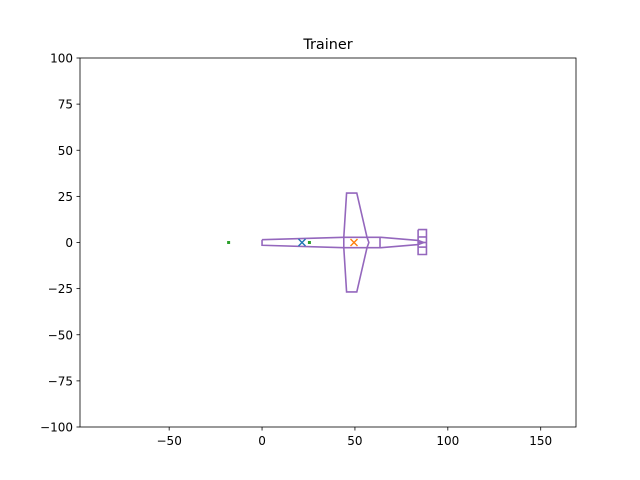  I want to click on y-tick-label: 75, so click(65, 105).